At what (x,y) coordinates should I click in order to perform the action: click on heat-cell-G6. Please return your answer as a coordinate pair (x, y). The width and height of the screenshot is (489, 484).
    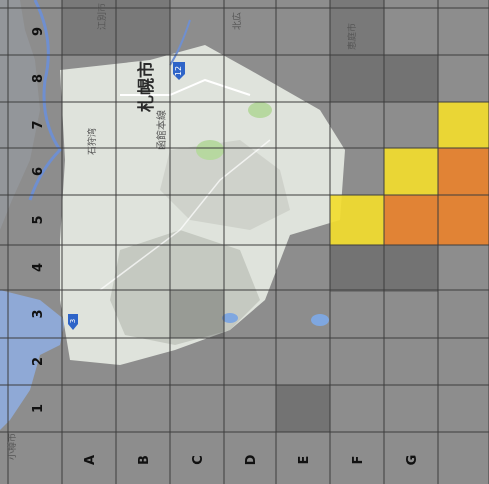
    Looking at the image, I should click on (411, 171).